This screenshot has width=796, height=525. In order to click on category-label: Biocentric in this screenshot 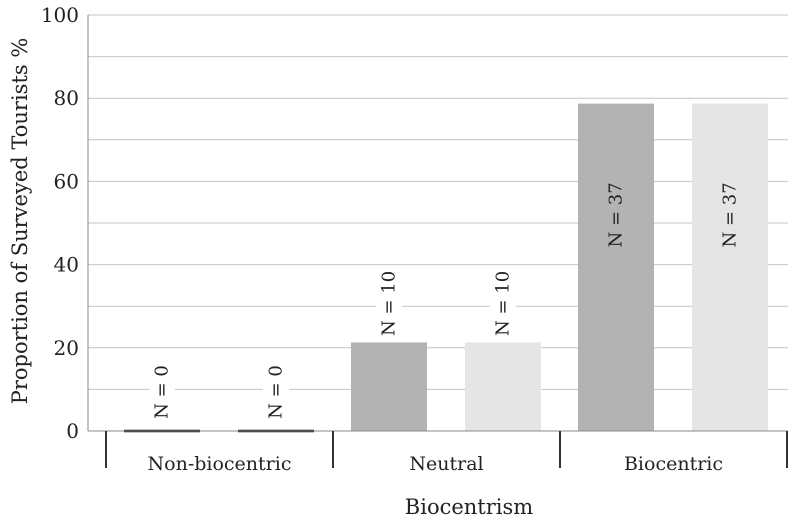, I will do `click(673, 464)`.